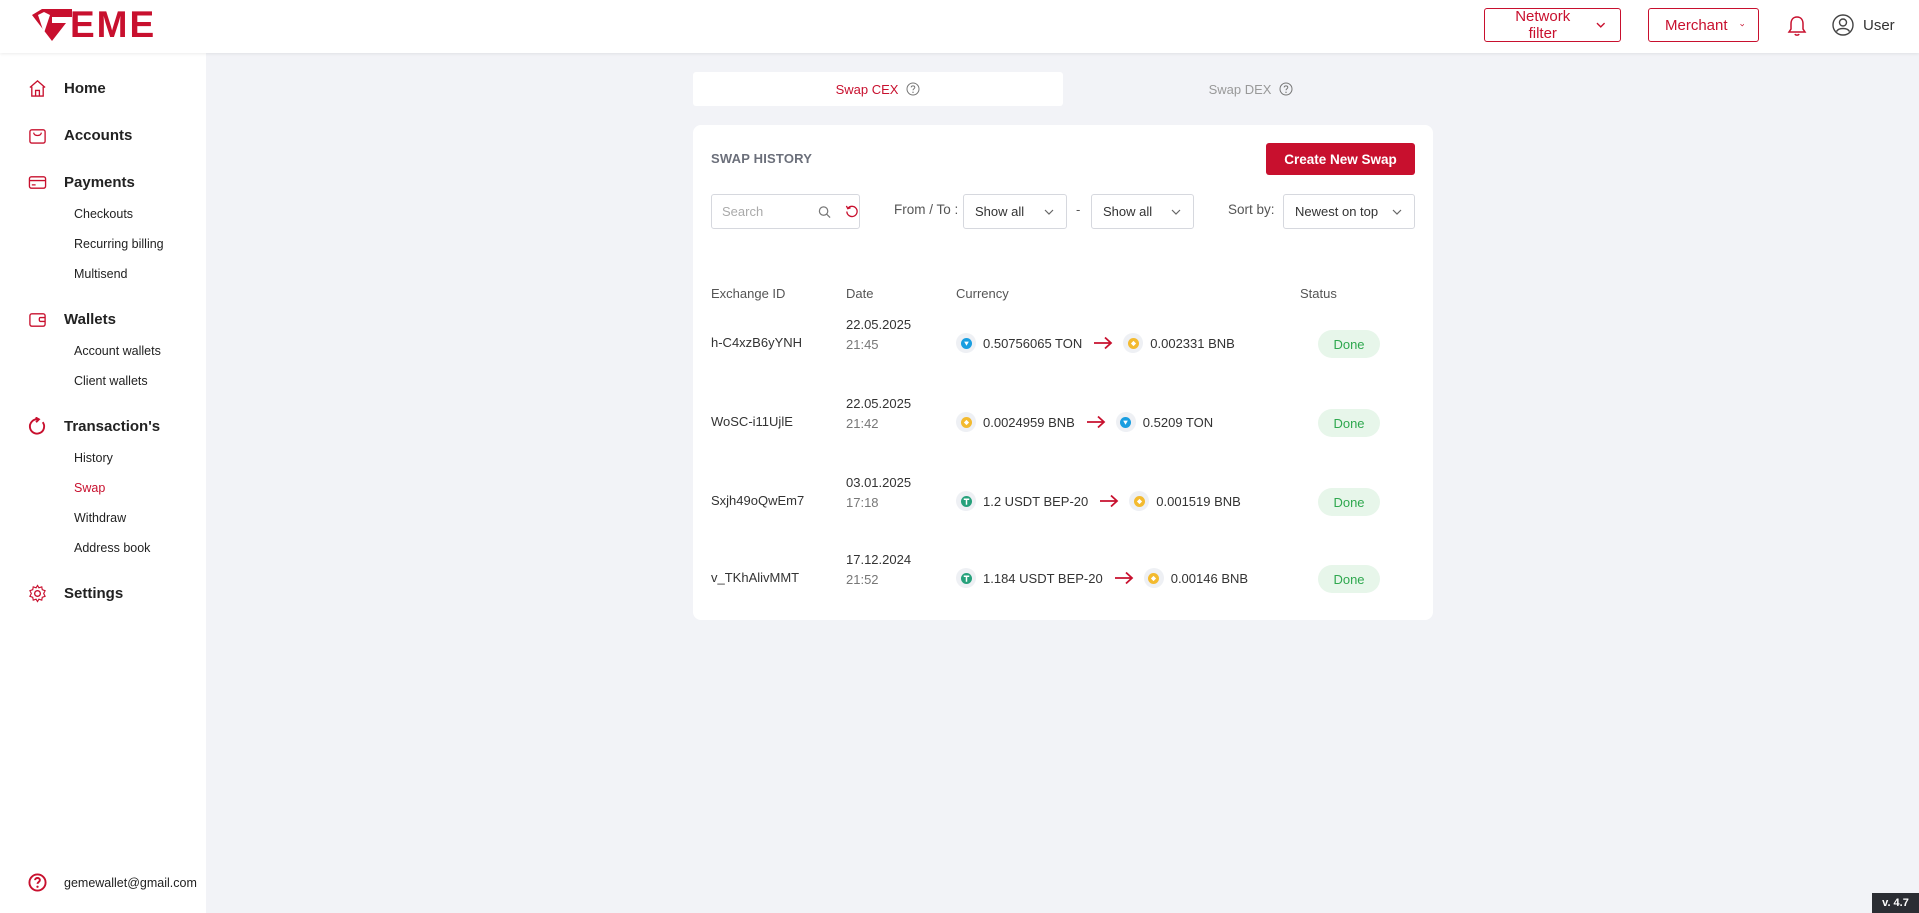 The image size is (1919, 913). What do you see at coordinates (90, 488) in the screenshot?
I see `sidebar-item-swap: Swap` at bounding box center [90, 488].